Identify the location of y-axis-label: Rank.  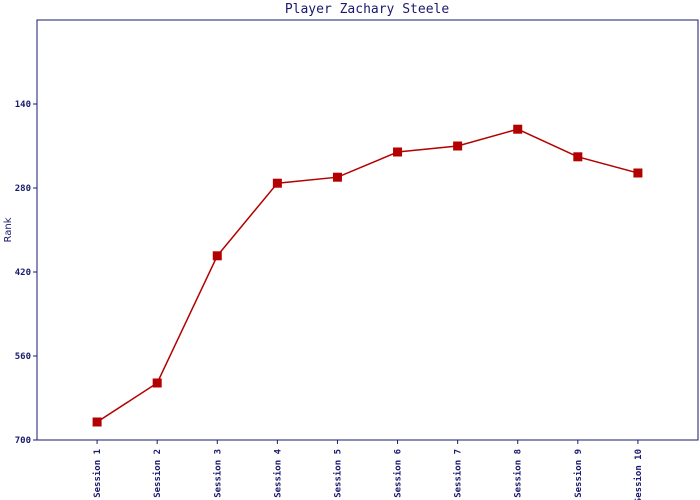
(8, 229).